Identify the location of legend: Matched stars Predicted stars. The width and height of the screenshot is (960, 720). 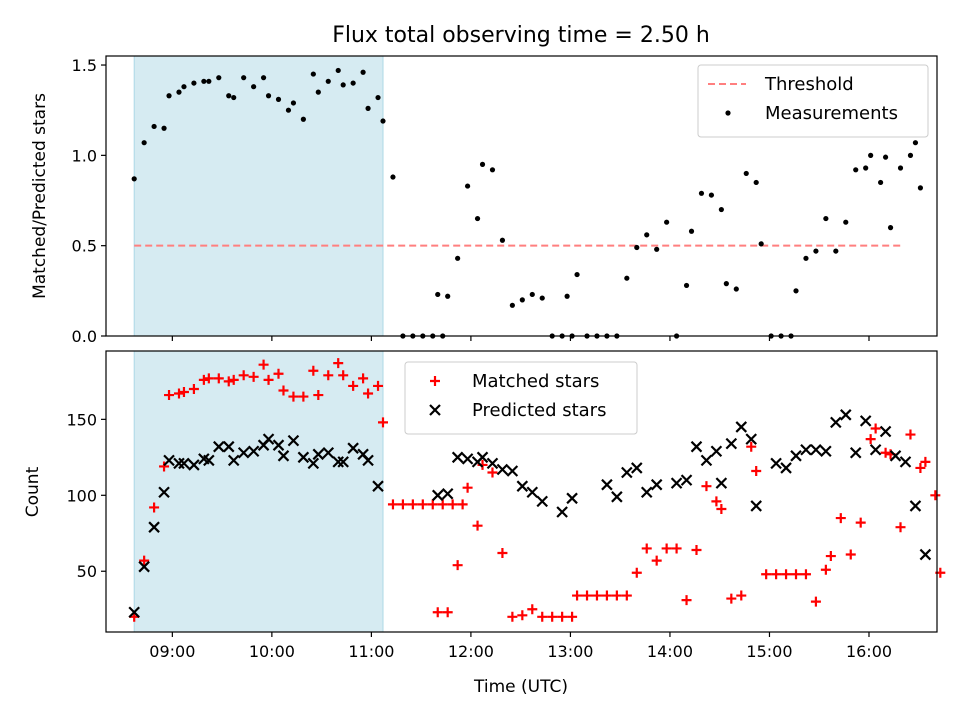
(521, 398).